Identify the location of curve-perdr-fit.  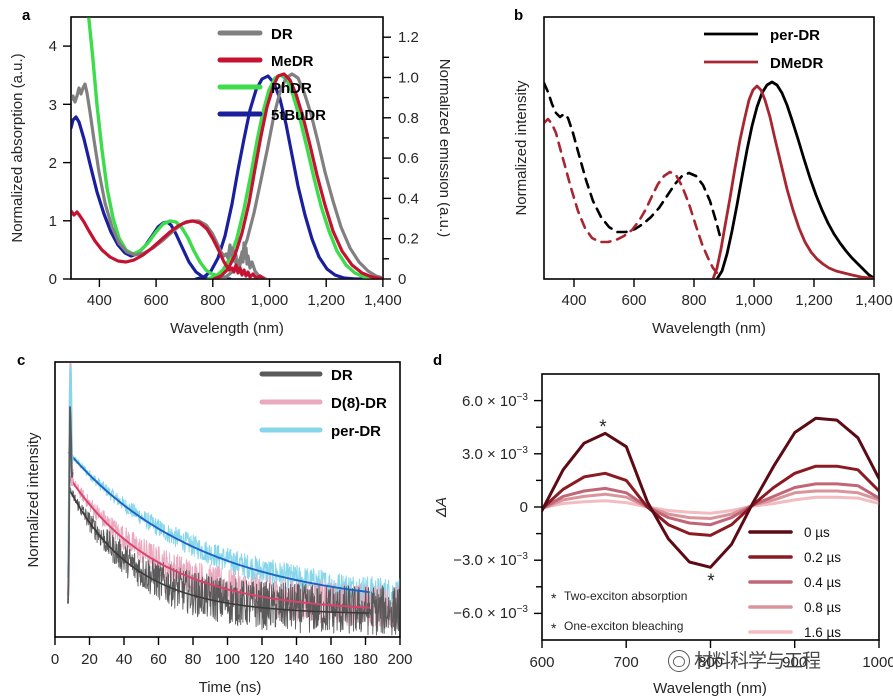
(218, 522).